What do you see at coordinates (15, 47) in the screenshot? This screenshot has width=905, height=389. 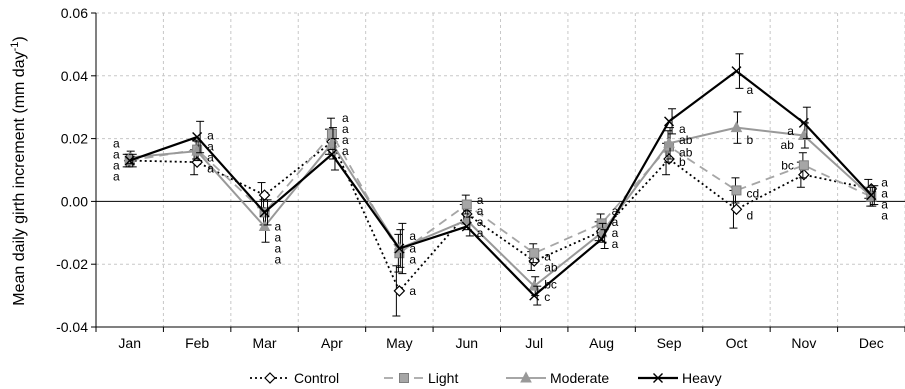 I see `y-axis-title-superscript: -1` at bounding box center [15, 47].